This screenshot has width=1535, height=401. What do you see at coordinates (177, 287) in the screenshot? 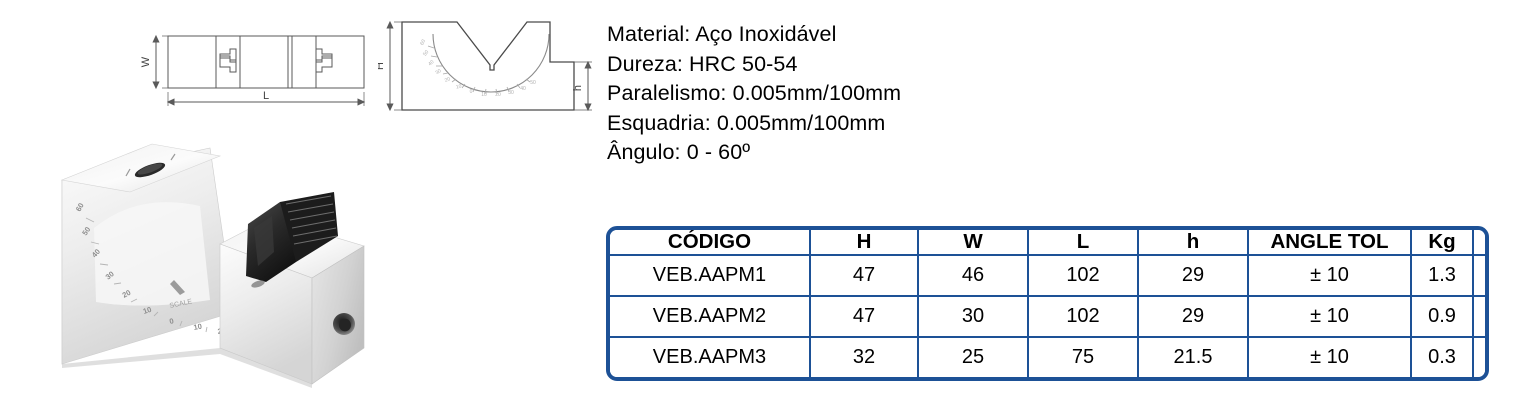
I see `vise-index-pointer` at bounding box center [177, 287].